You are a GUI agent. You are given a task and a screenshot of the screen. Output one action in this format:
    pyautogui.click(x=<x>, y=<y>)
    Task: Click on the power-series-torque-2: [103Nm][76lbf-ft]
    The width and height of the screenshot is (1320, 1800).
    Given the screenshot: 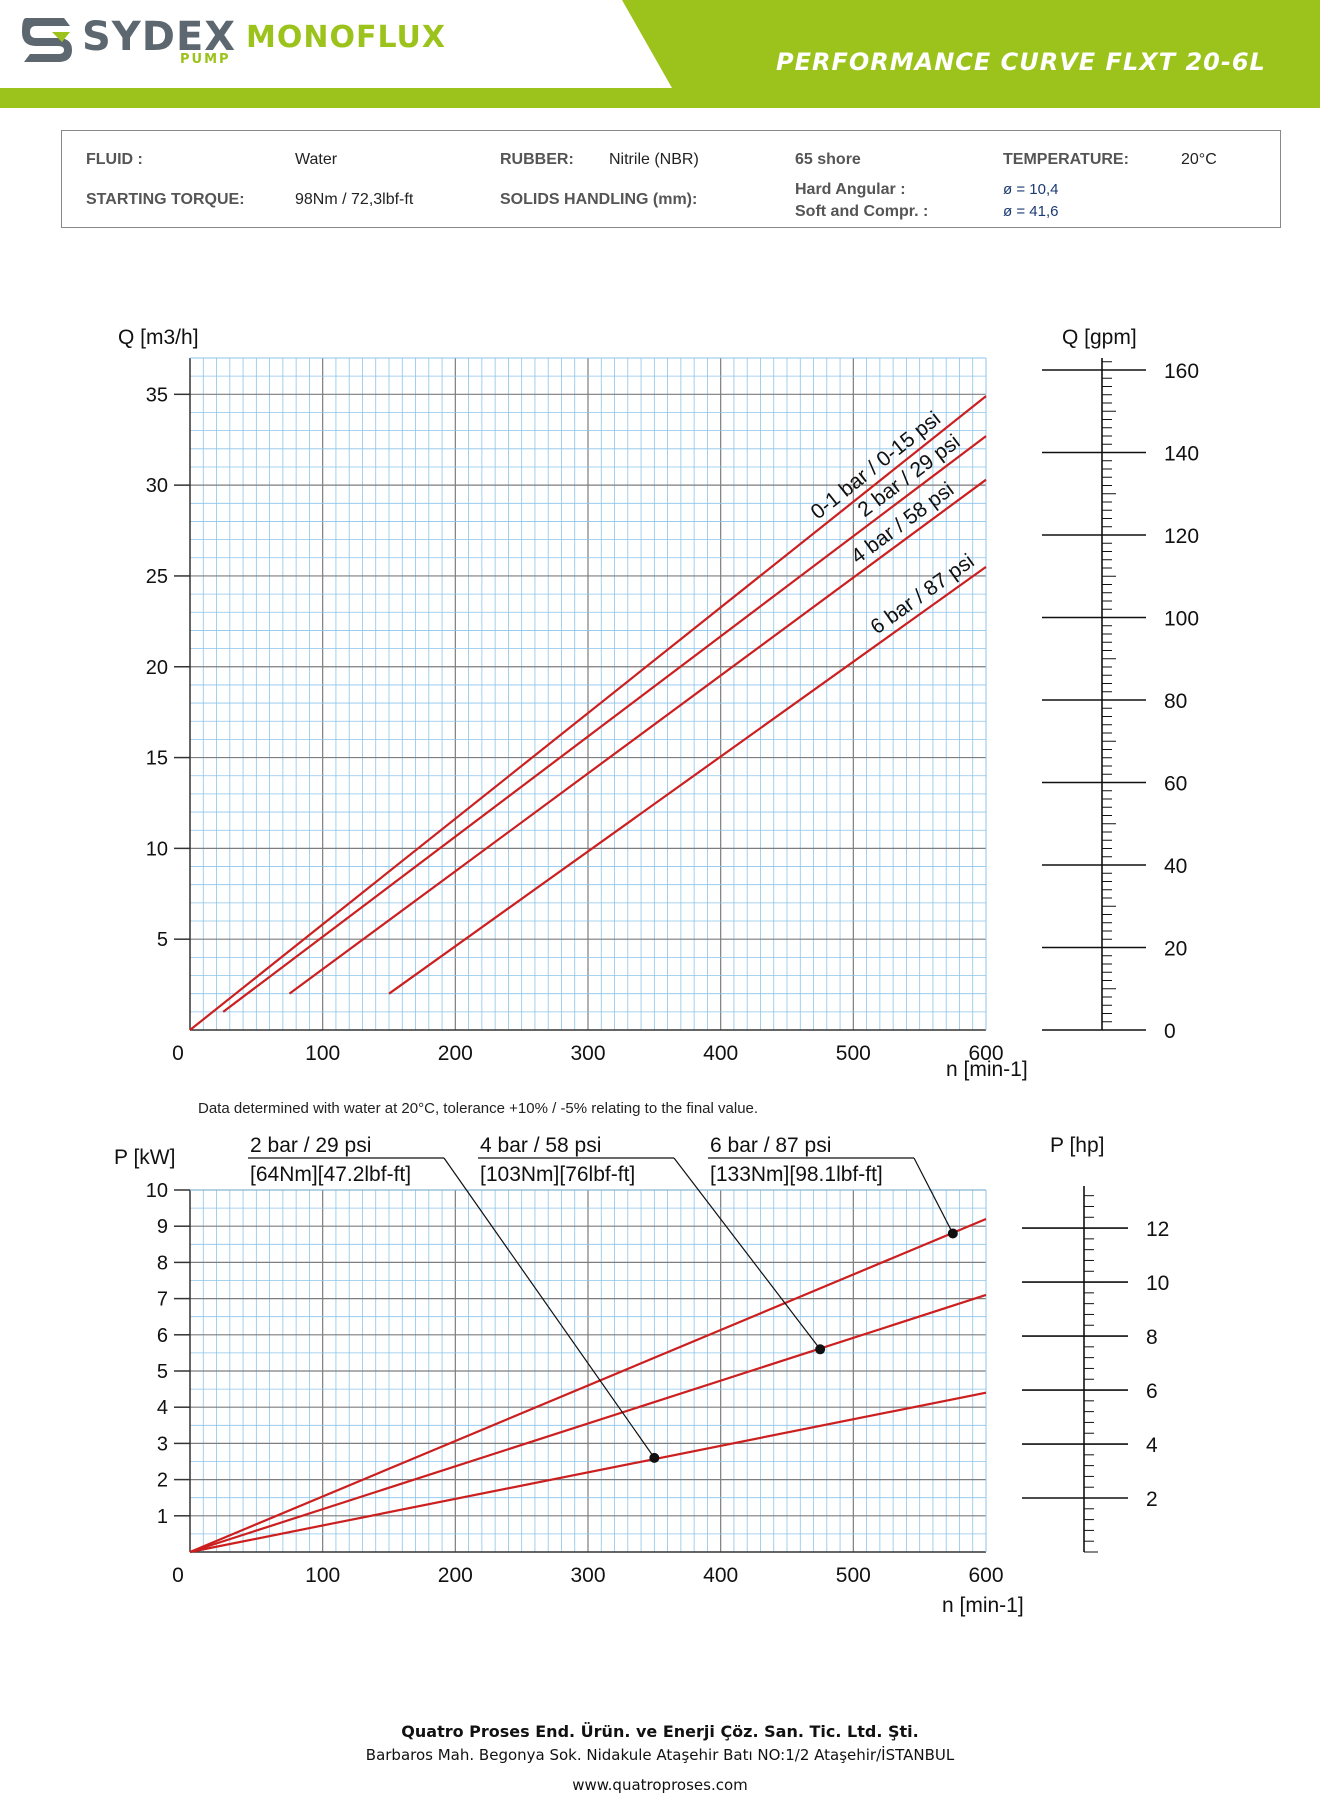 What is the action you would take?
    pyautogui.click(x=557, y=1174)
    